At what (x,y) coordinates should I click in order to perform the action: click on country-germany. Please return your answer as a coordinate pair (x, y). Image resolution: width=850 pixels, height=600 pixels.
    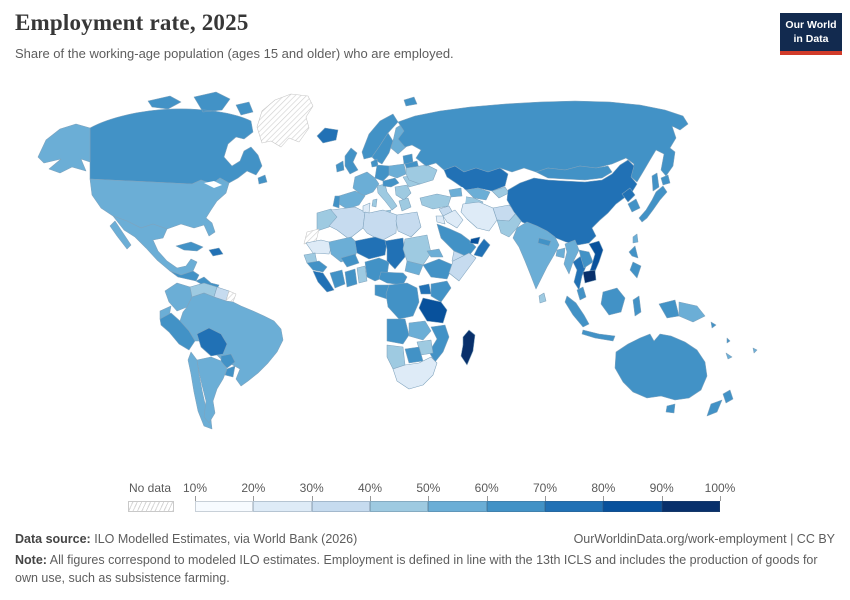
    Looking at the image, I should click on (382, 173).